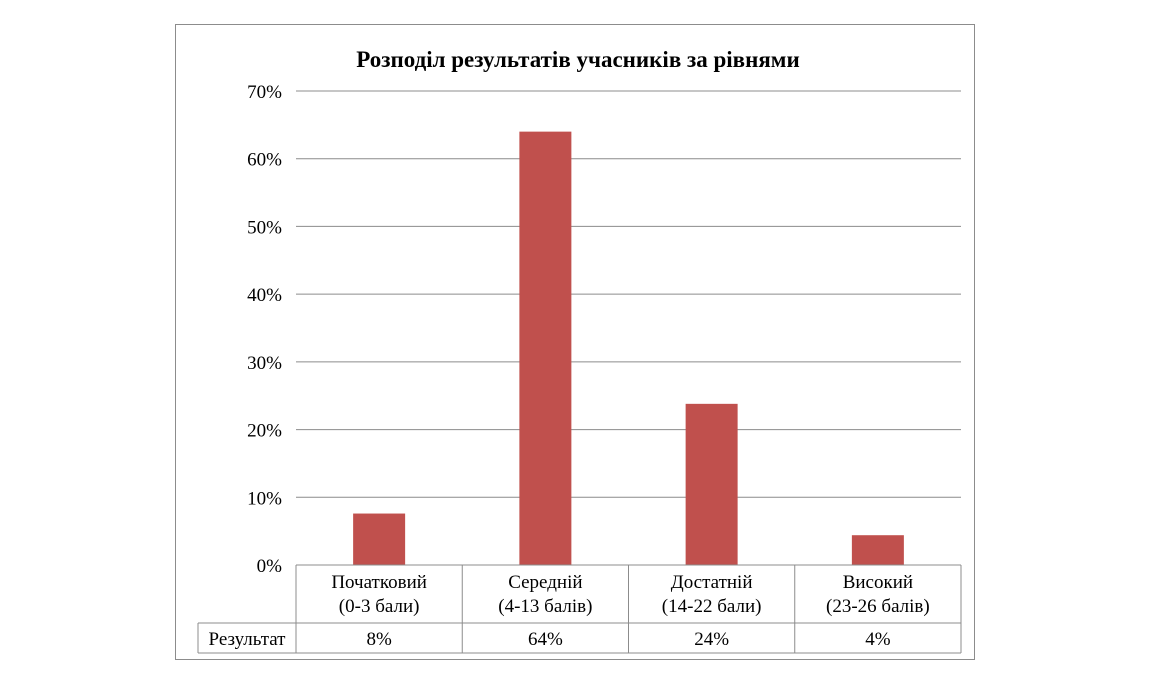 Image resolution: width=1176 pixels, height=684 pixels. What do you see at coordinates (545, 594) in the screenshot?
I see `x-category-label: Середній (4-13 балів)` at bounding box center [545, 594].